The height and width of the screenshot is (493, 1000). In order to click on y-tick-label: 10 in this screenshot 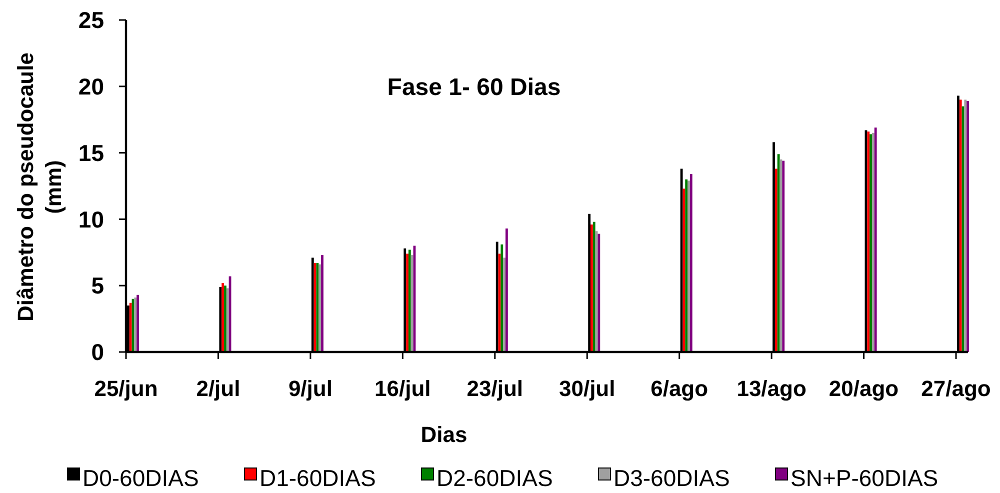, I will do `click(91, 219)`.